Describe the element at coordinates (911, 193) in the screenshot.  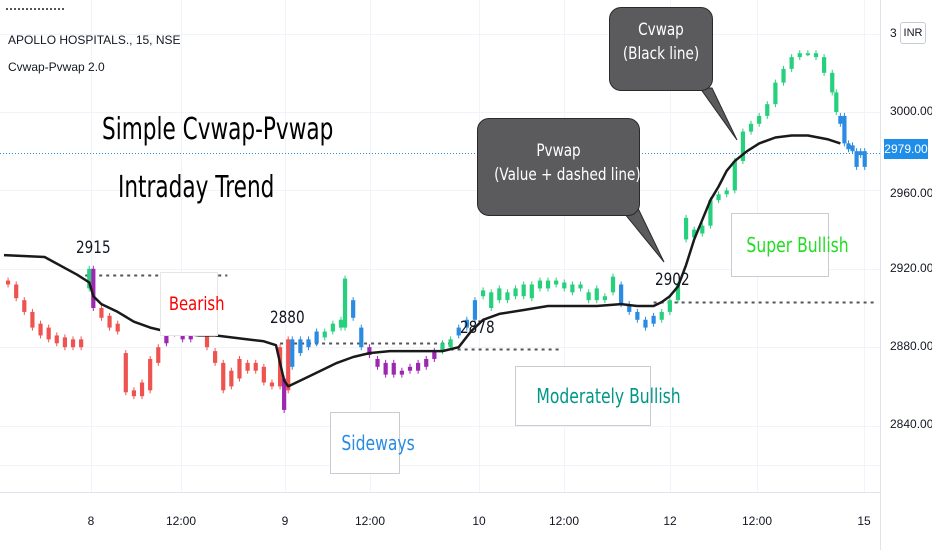
I see `y-tick-label: 2960.00` at that location.